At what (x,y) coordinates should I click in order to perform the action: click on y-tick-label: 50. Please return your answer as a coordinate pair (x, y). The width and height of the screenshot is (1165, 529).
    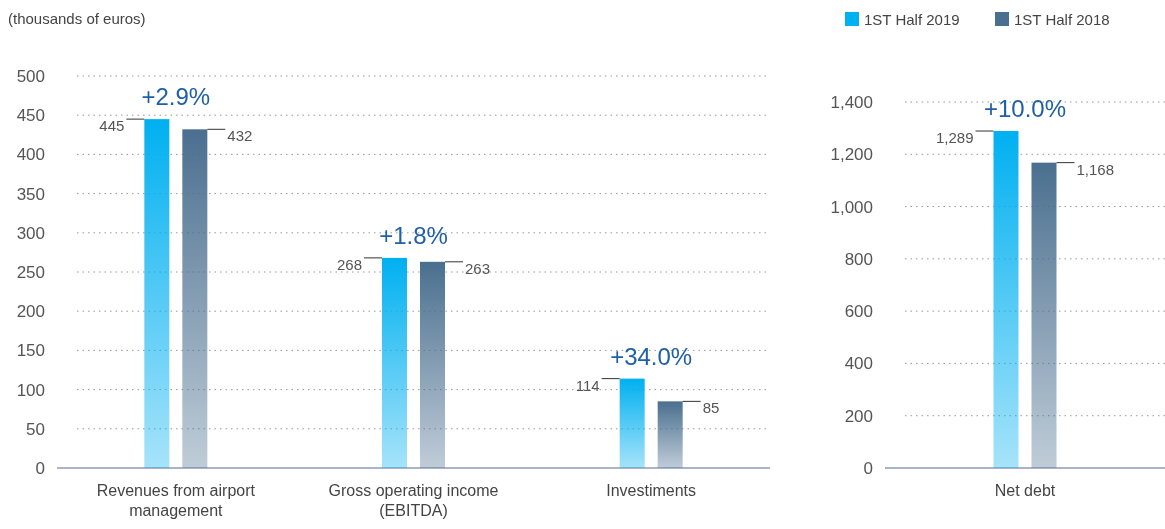
    Looking at the image, I should click on (35, 429).